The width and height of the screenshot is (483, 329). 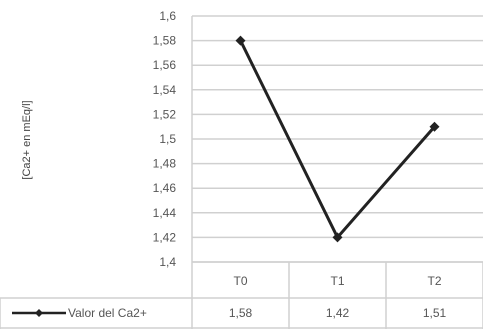 I want to click on y-tick-label: 1,48, so click(x=165, y=164).